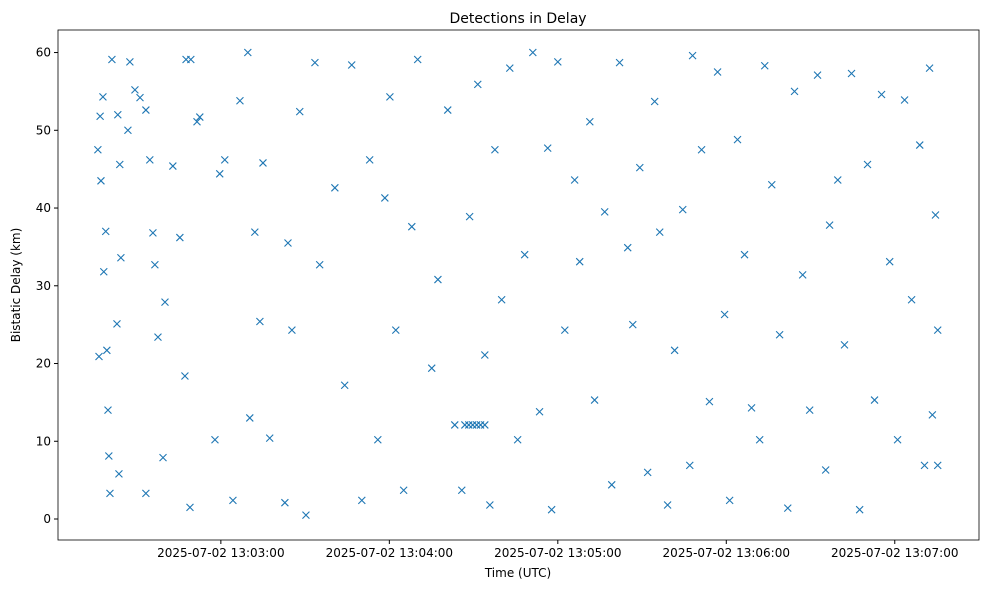 Image resolution: width=989 pixels, height=590 pixels. I want to click on y-tick-label: 0, so click(47, 519).